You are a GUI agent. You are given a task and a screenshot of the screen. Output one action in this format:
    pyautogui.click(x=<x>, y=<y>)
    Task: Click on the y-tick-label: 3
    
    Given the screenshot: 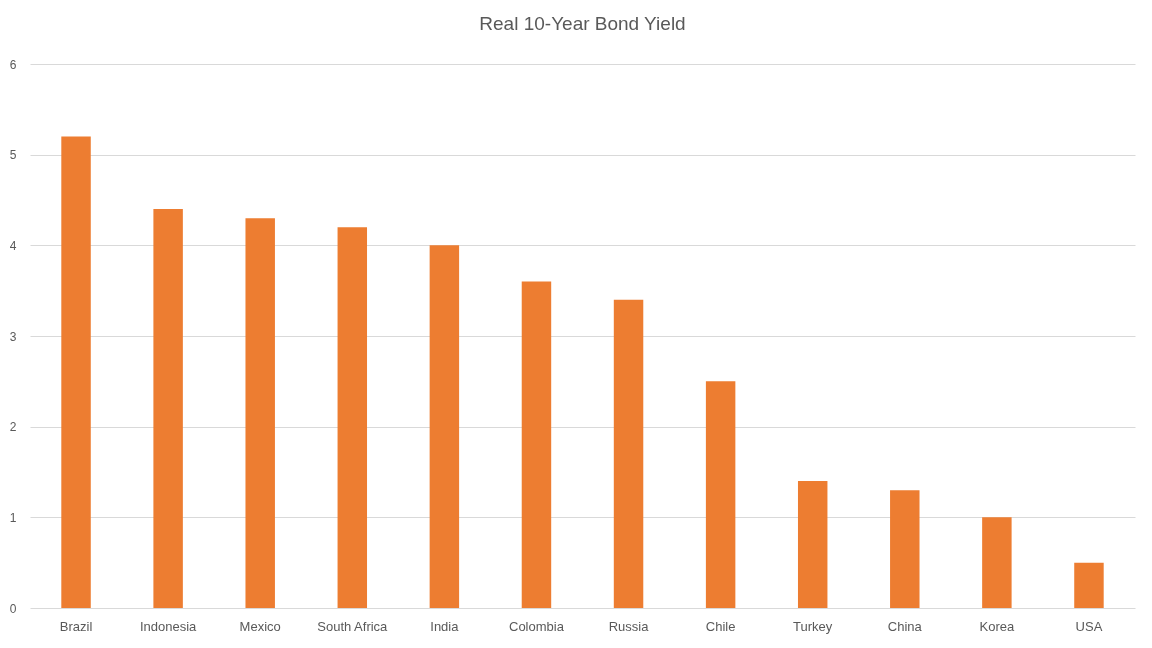 What is the action you would take?
    pyautogui.click(x=13, y=336)
    